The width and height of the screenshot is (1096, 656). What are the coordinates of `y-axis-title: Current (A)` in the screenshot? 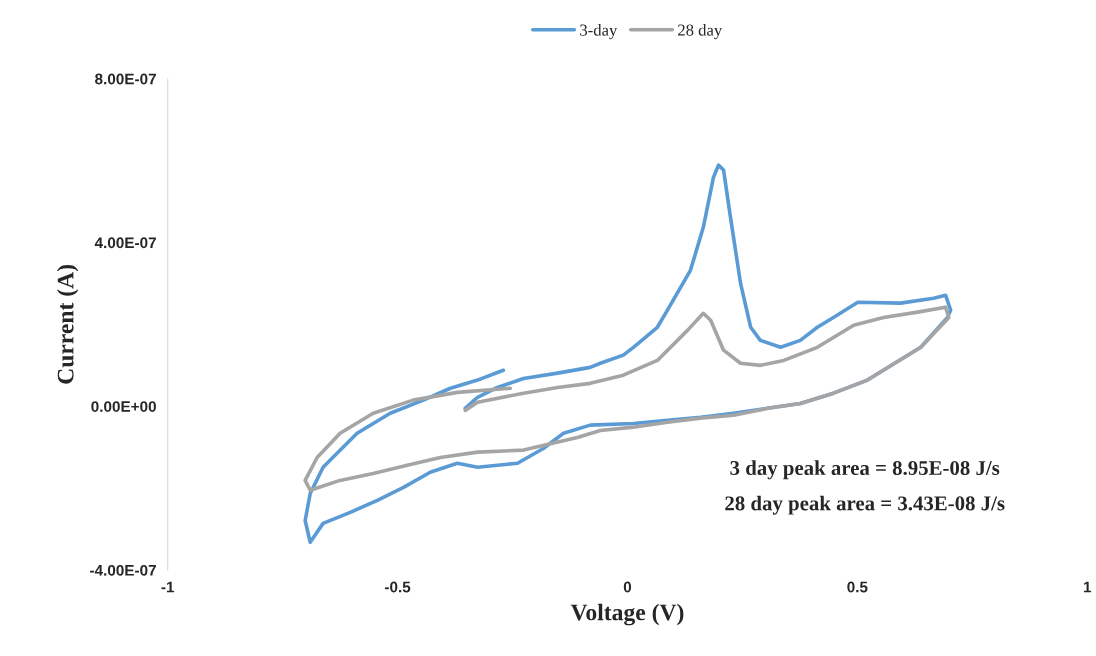 It's located at (67, 324).